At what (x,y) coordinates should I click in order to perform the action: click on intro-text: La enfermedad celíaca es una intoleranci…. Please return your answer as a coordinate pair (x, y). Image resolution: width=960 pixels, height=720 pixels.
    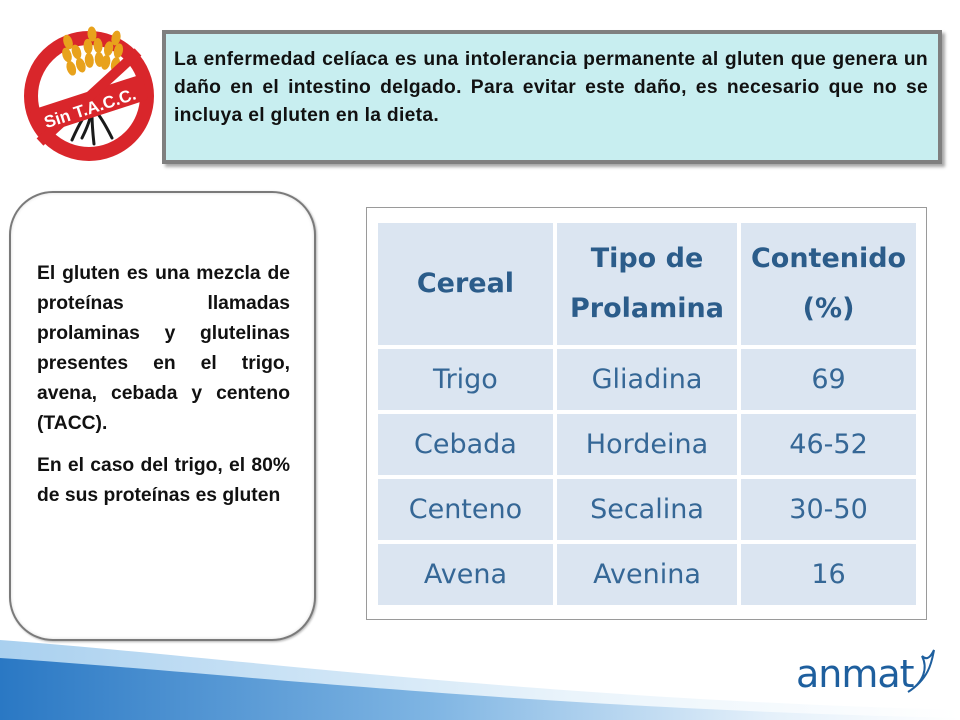
    Looking at the image, I should click on (551, 87).